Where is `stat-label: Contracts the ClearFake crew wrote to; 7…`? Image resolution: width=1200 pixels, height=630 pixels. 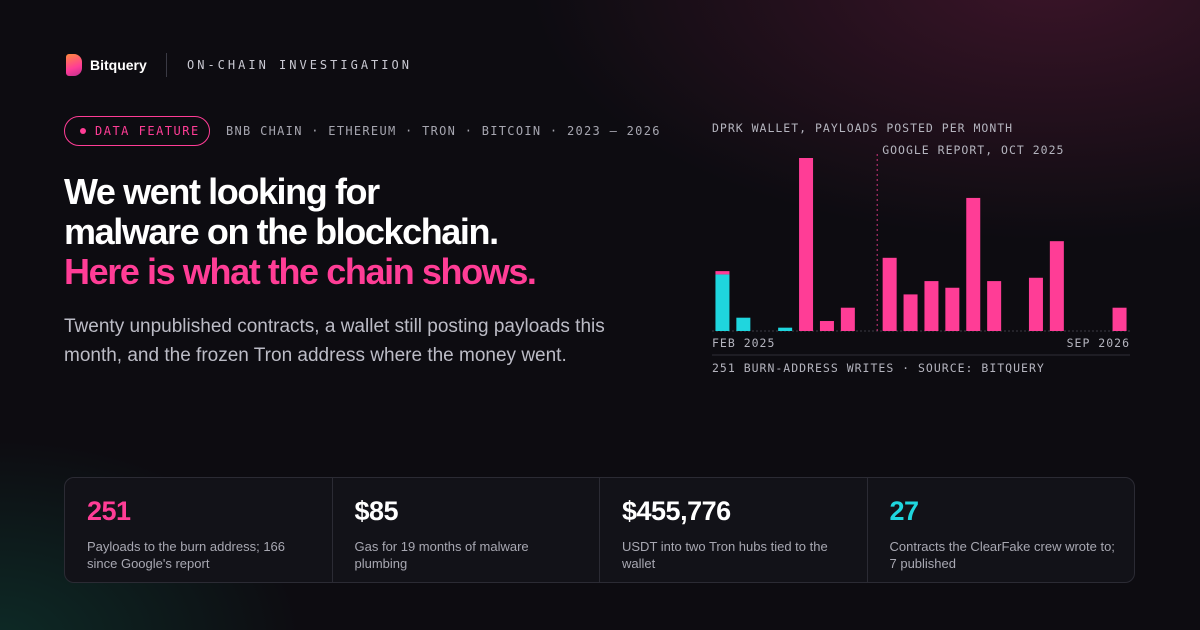 stat-label: Contracts the ClearFake crew wrote to; 7… is located at coordinates (1002, 555).